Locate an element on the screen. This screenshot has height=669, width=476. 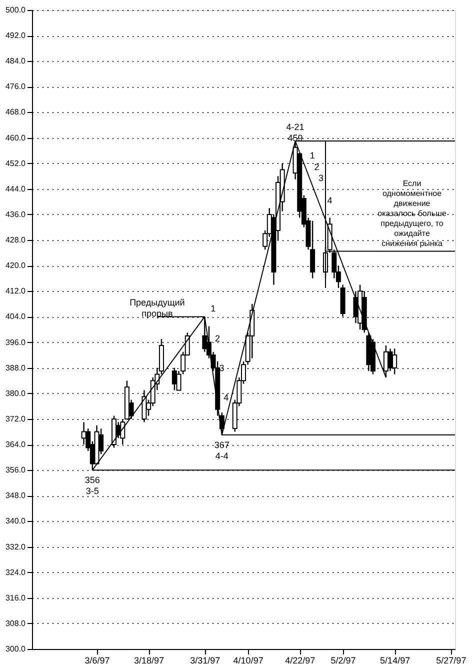
y-tick-label: 380.0 is located at coordinates (15, 393).